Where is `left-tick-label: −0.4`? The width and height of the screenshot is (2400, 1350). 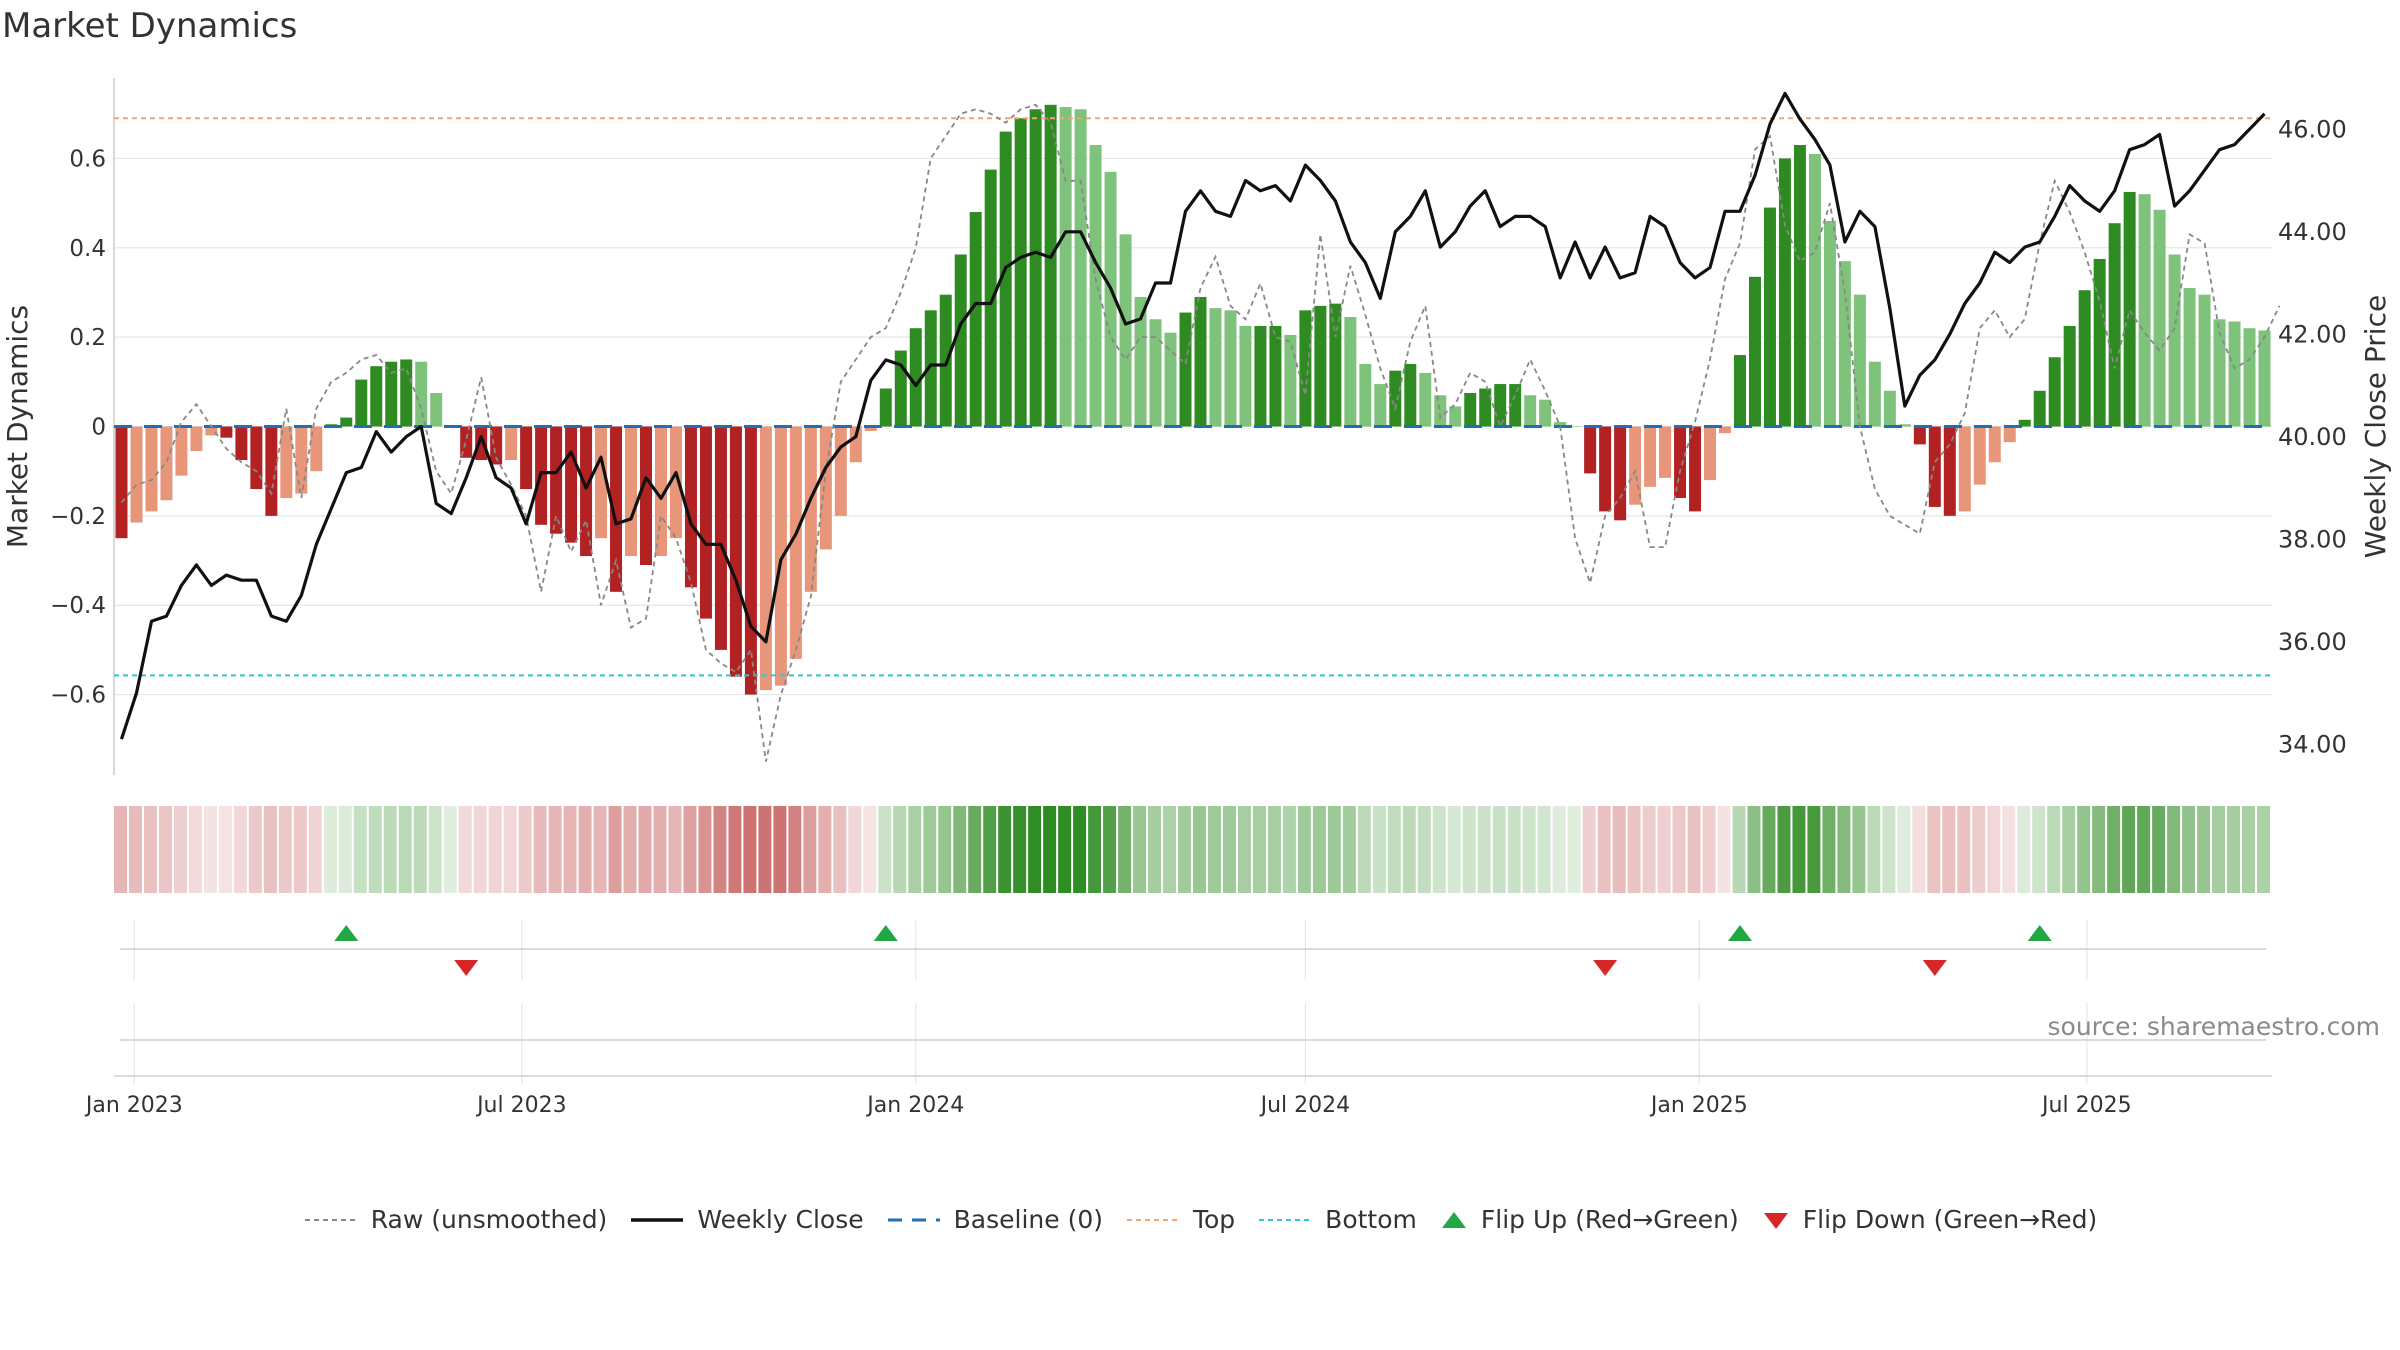
left-tick-label: −0.4 is located at coordinates (78, 606).